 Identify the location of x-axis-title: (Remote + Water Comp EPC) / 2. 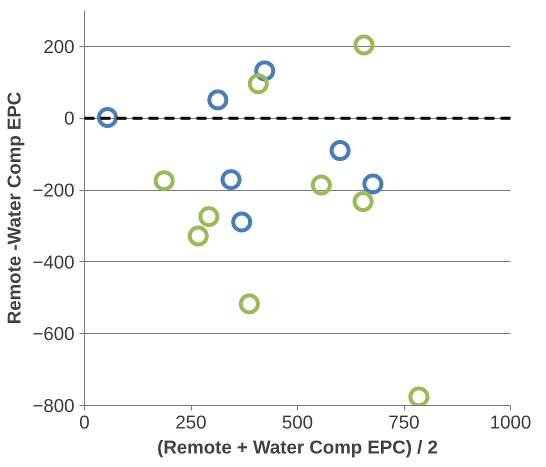
(297, 447).